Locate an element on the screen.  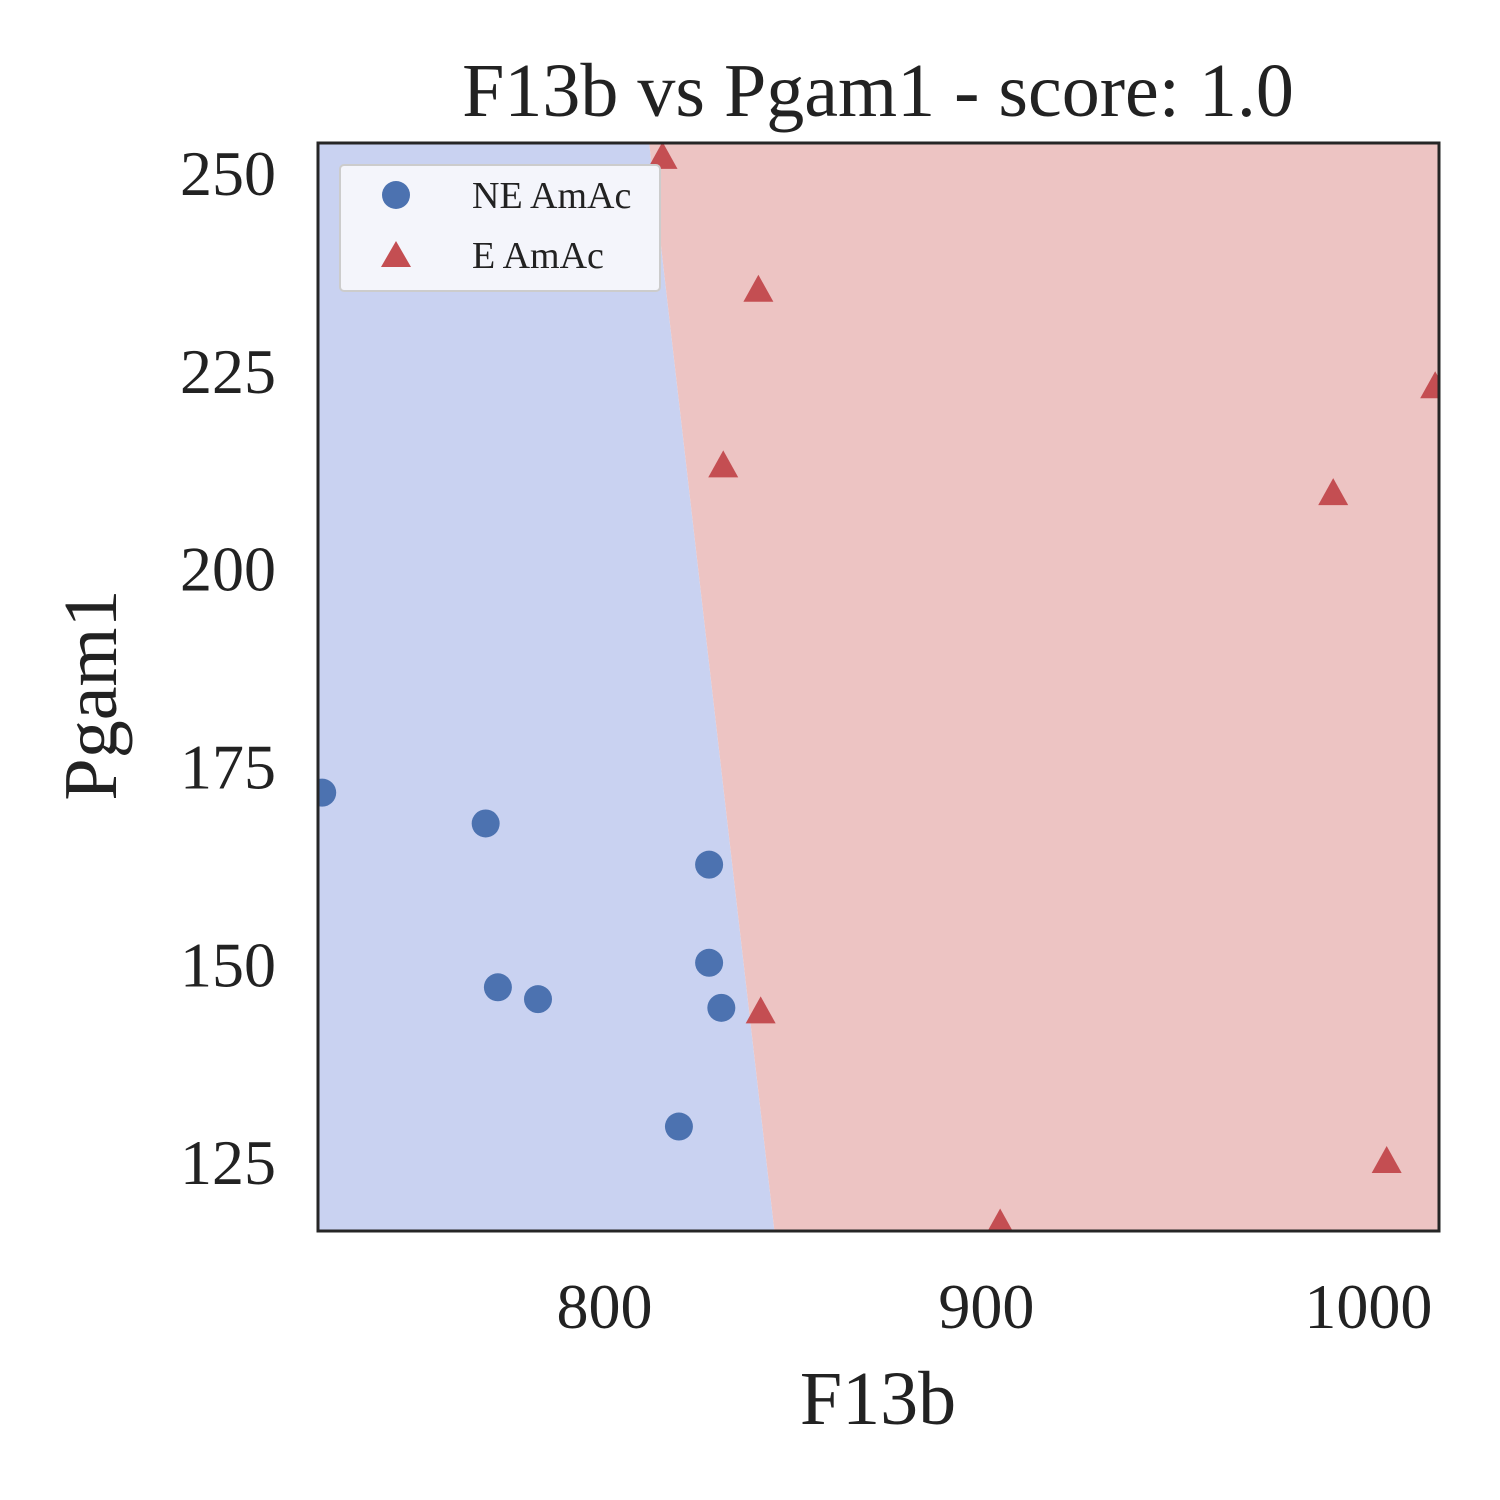
legend-box is located at coordinates (500, 228).